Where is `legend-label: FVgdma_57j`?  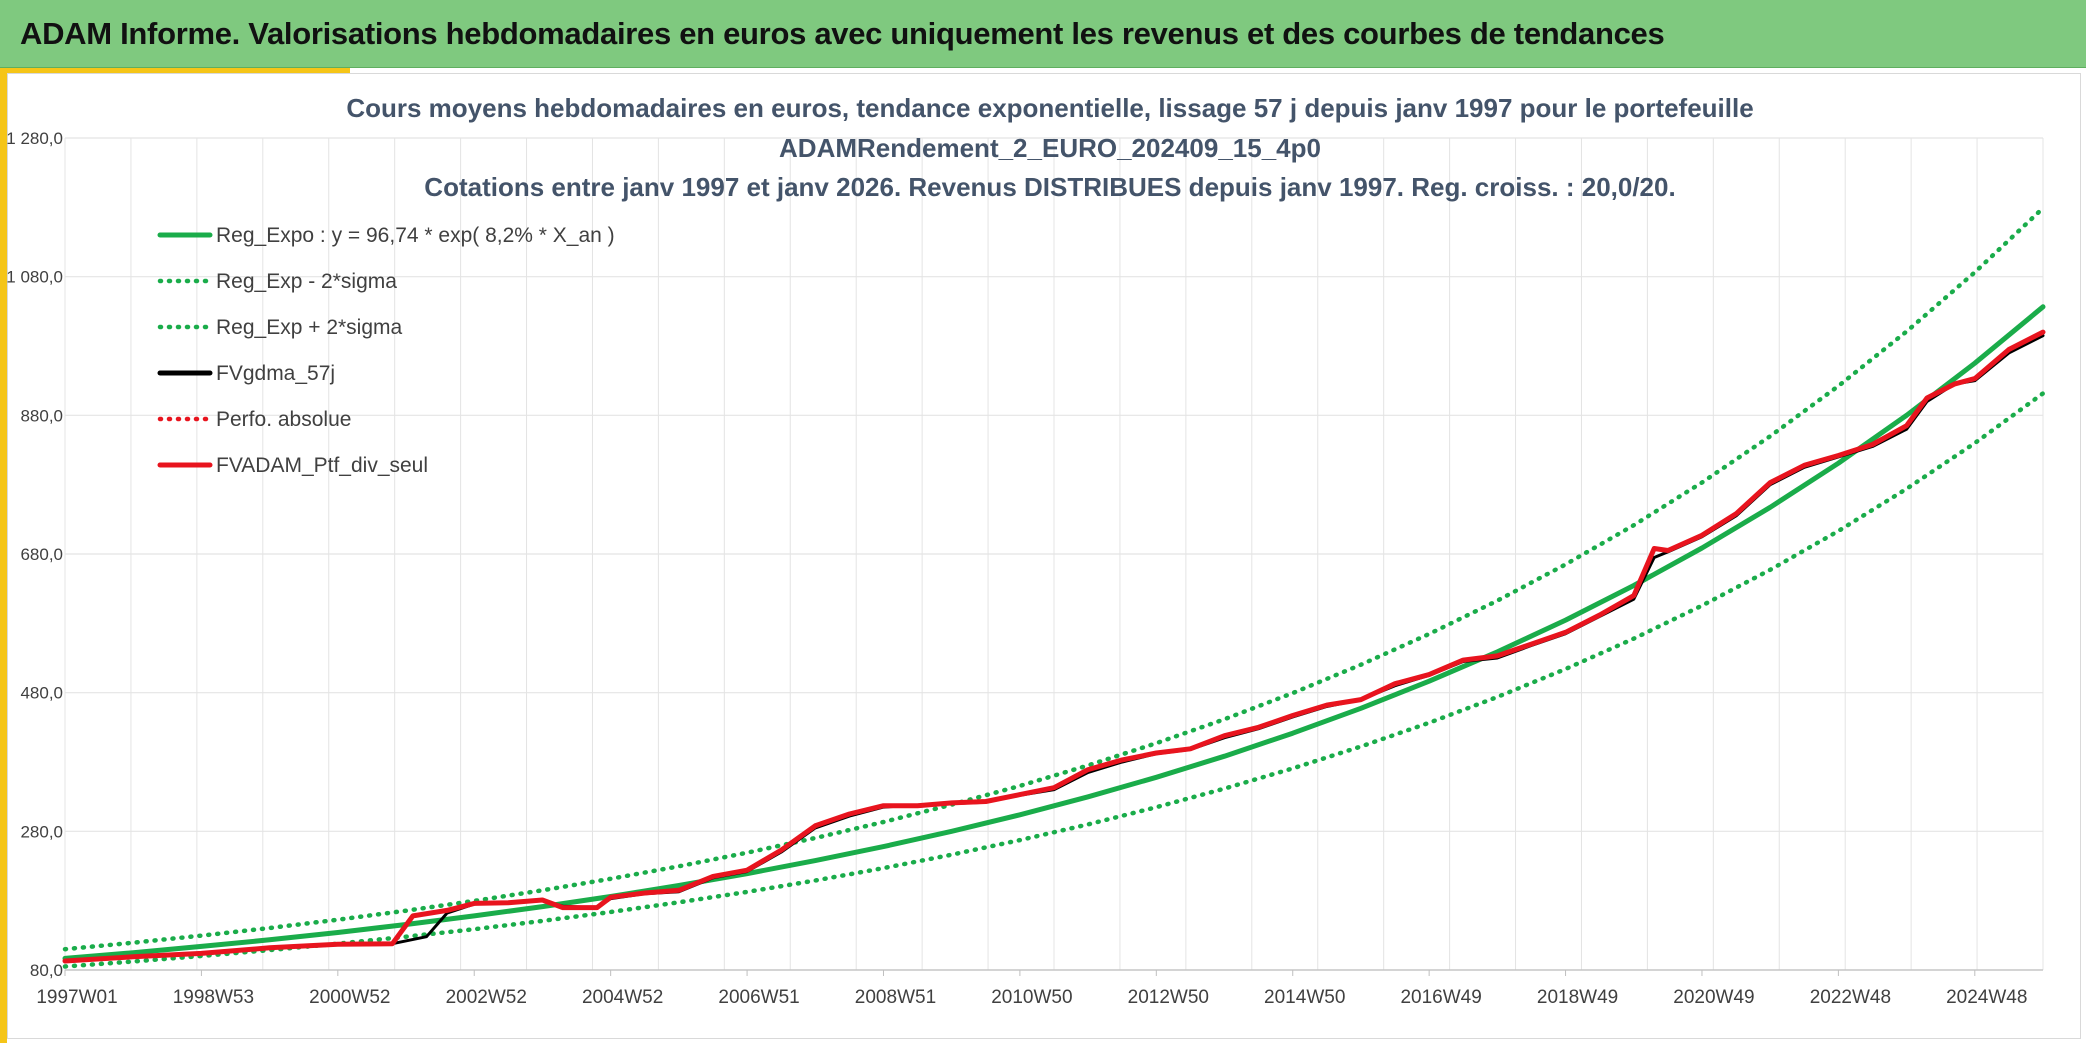
legend-label: FVgdma_57j is located at coordinates (275, 373).